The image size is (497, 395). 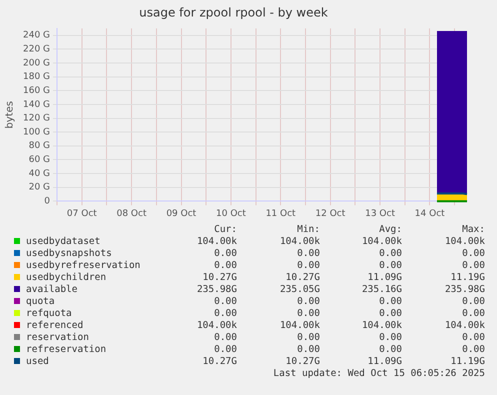 I want to click on legend-label: reservation, so click(x=57, y=337).